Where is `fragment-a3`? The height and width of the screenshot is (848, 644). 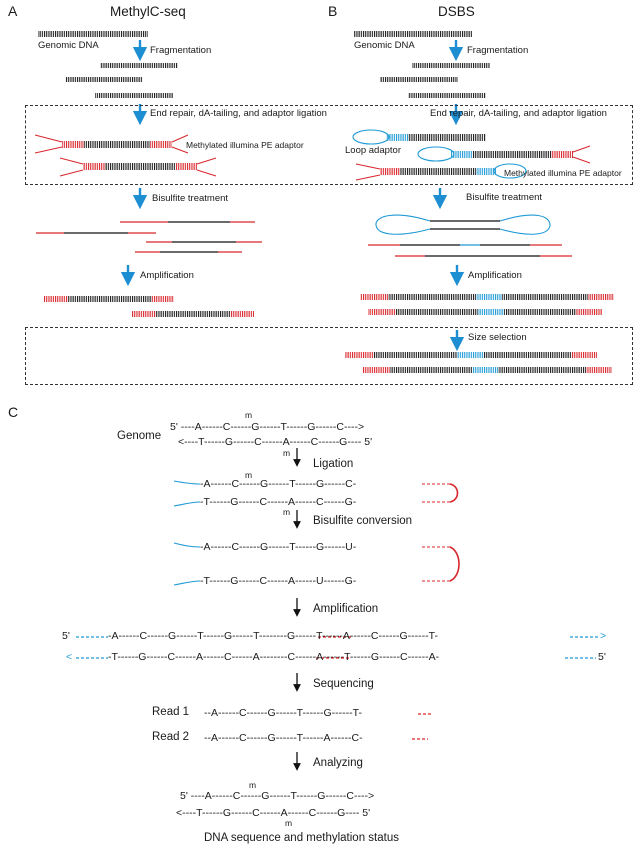
fragment-a3 is located at coordinates (134, 95).